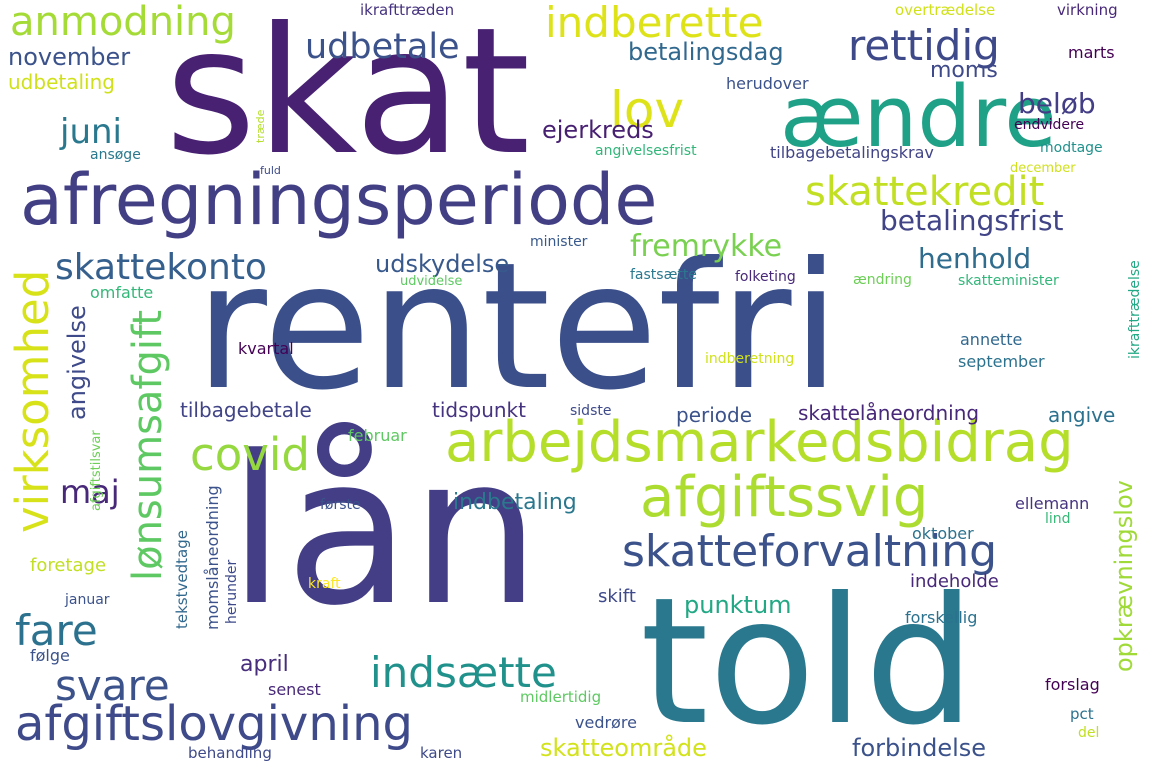  Describe the element at coordinates (515, 502) in the screenshot. I see `word-indbetaling: indbetaling` at that location.